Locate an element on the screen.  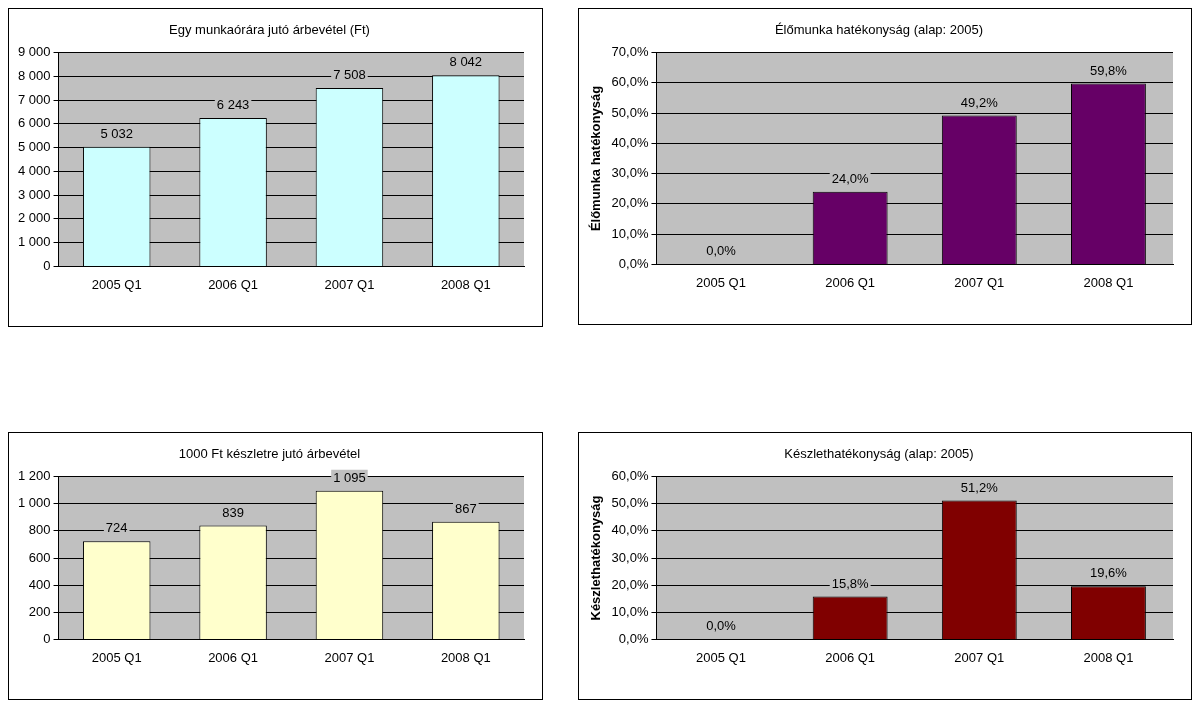
y-tick-label: 4 000 is located at coordinates (34, 170).